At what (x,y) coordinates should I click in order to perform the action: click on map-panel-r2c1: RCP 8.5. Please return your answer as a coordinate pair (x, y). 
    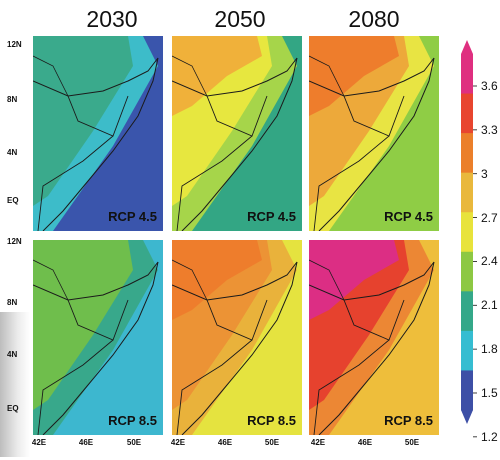
    Looking at the image, I should click on (98, 337).